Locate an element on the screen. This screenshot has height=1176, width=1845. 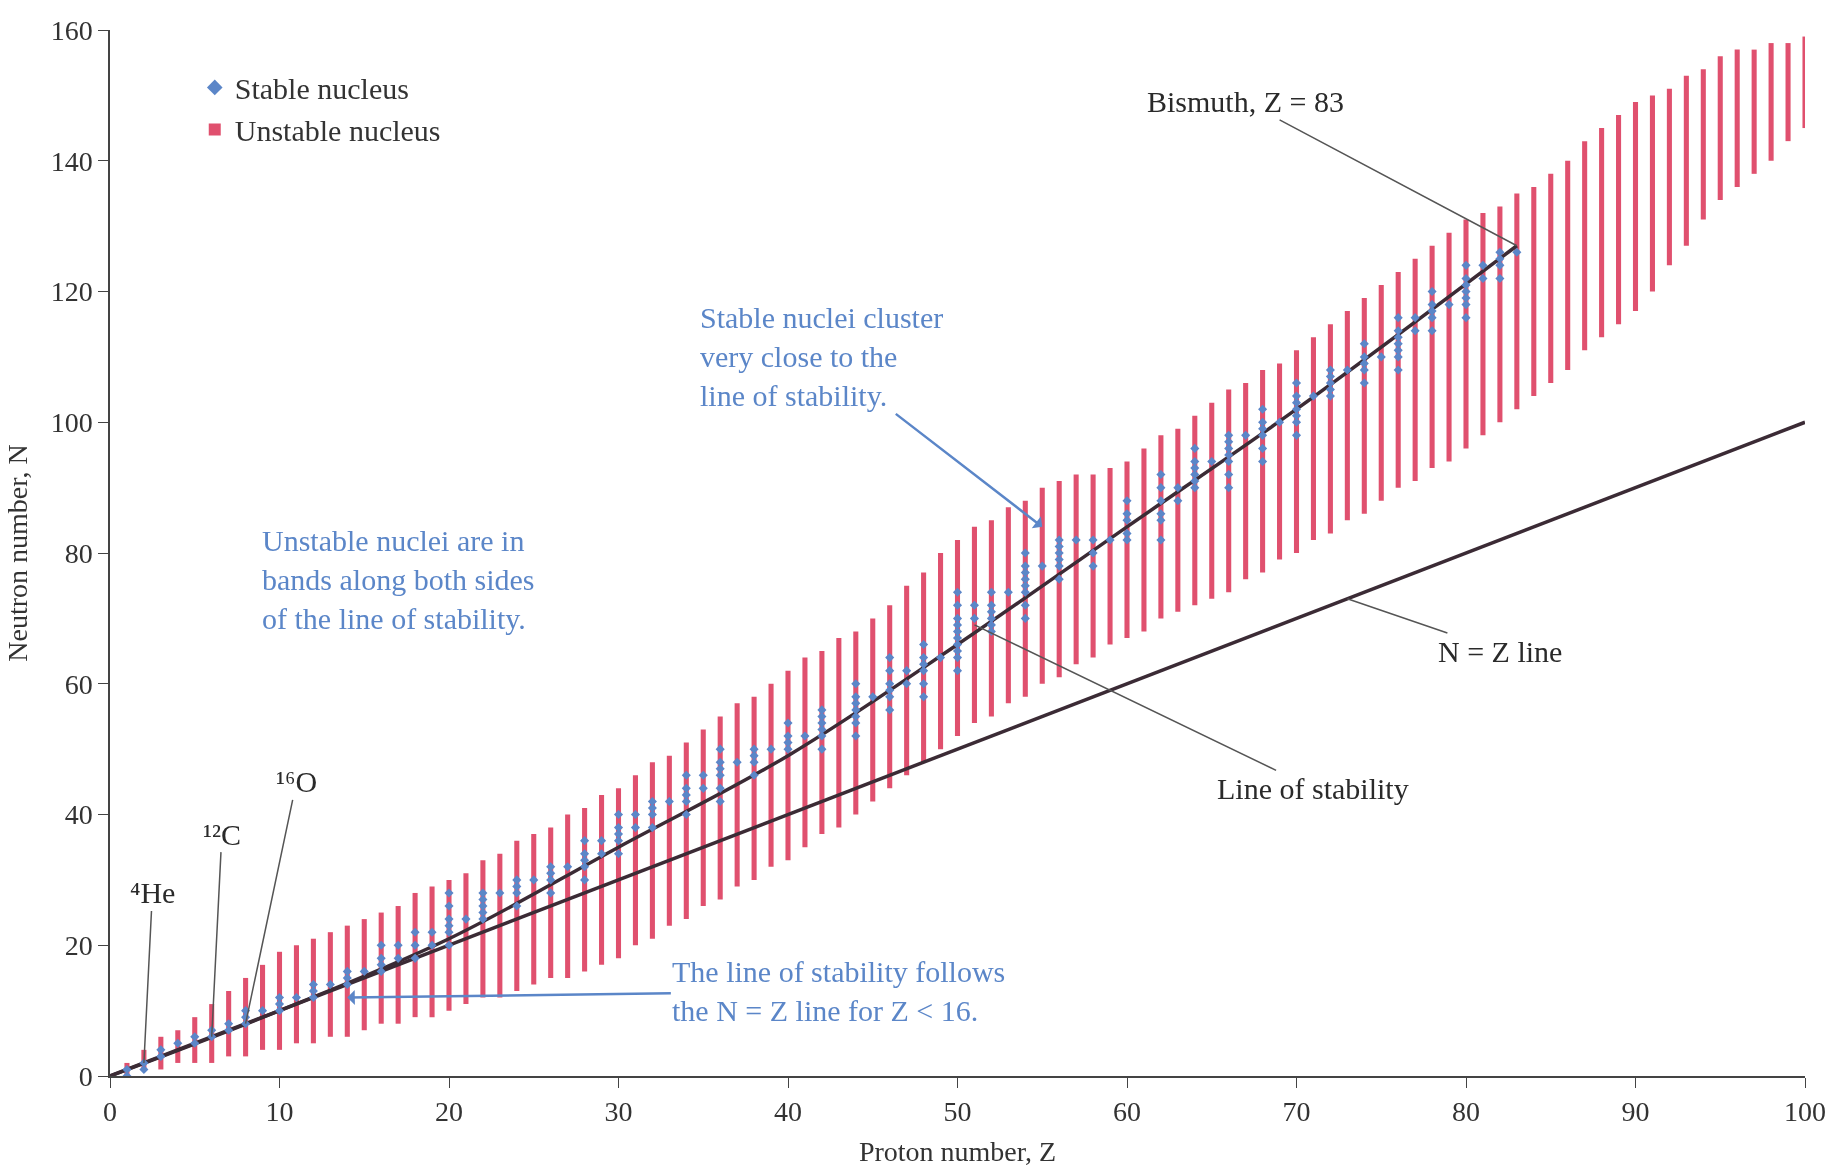
x-tick-label: 60 is located at coordinates (1127, 1112).